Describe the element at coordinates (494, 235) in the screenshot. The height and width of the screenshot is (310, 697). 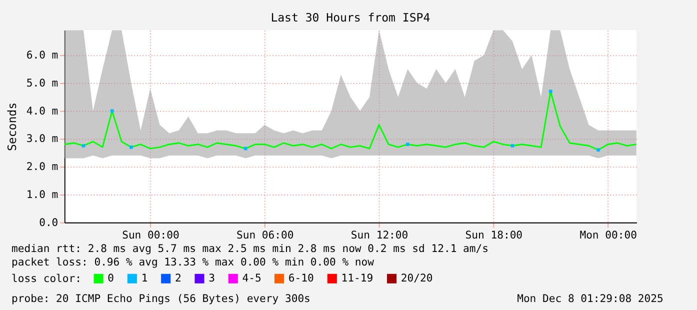
I see `x-tick-label: Sun 18:00` at that location.